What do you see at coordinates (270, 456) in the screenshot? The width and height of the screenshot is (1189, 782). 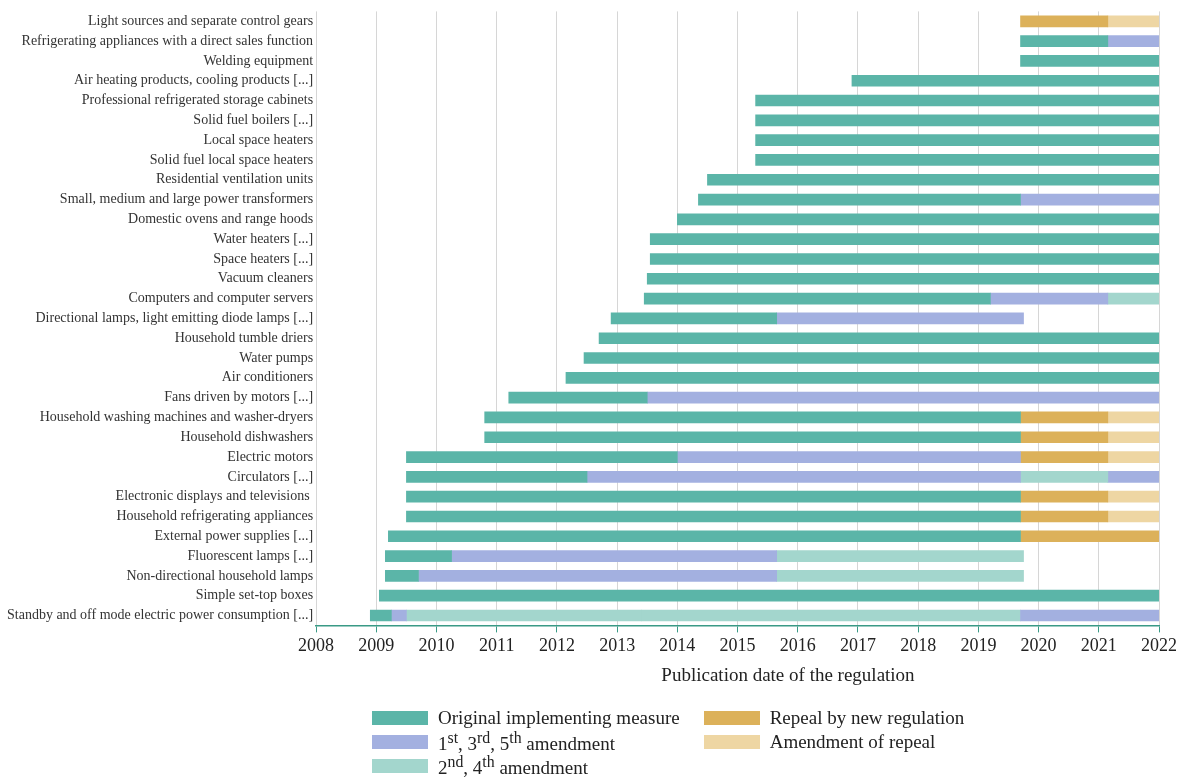 I see `y-tick-label: Electric motors` at bounding box center [270, 456].